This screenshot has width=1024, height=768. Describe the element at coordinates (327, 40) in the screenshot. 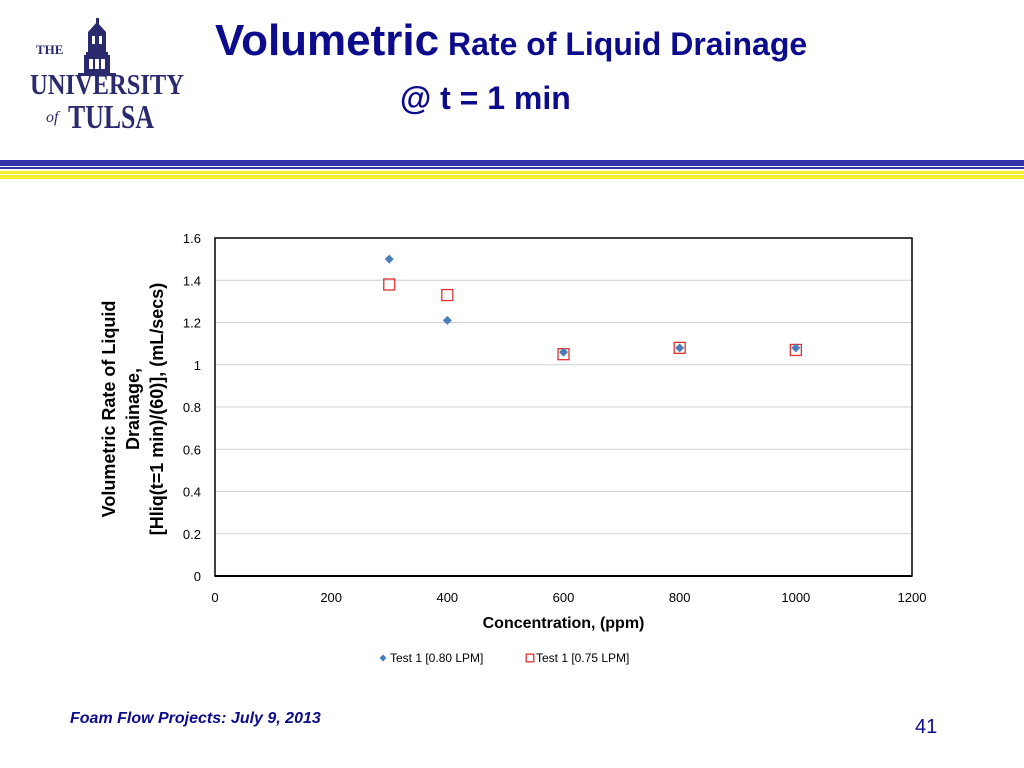

I see `title-big: Volumetric` at that location.